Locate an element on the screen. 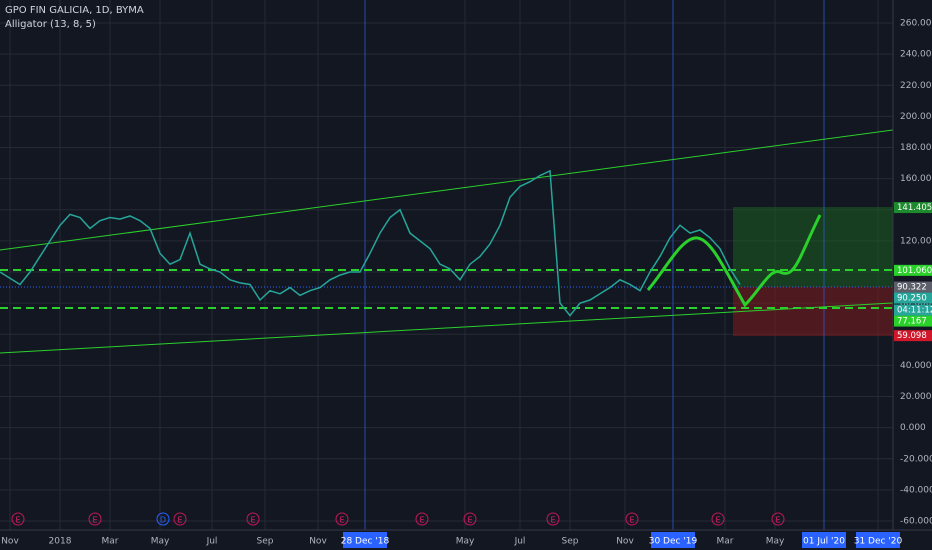 The width and height of the screenshot is (932, 550). price-badge-label: 04:11:12 is located at coordinates (914, 311).